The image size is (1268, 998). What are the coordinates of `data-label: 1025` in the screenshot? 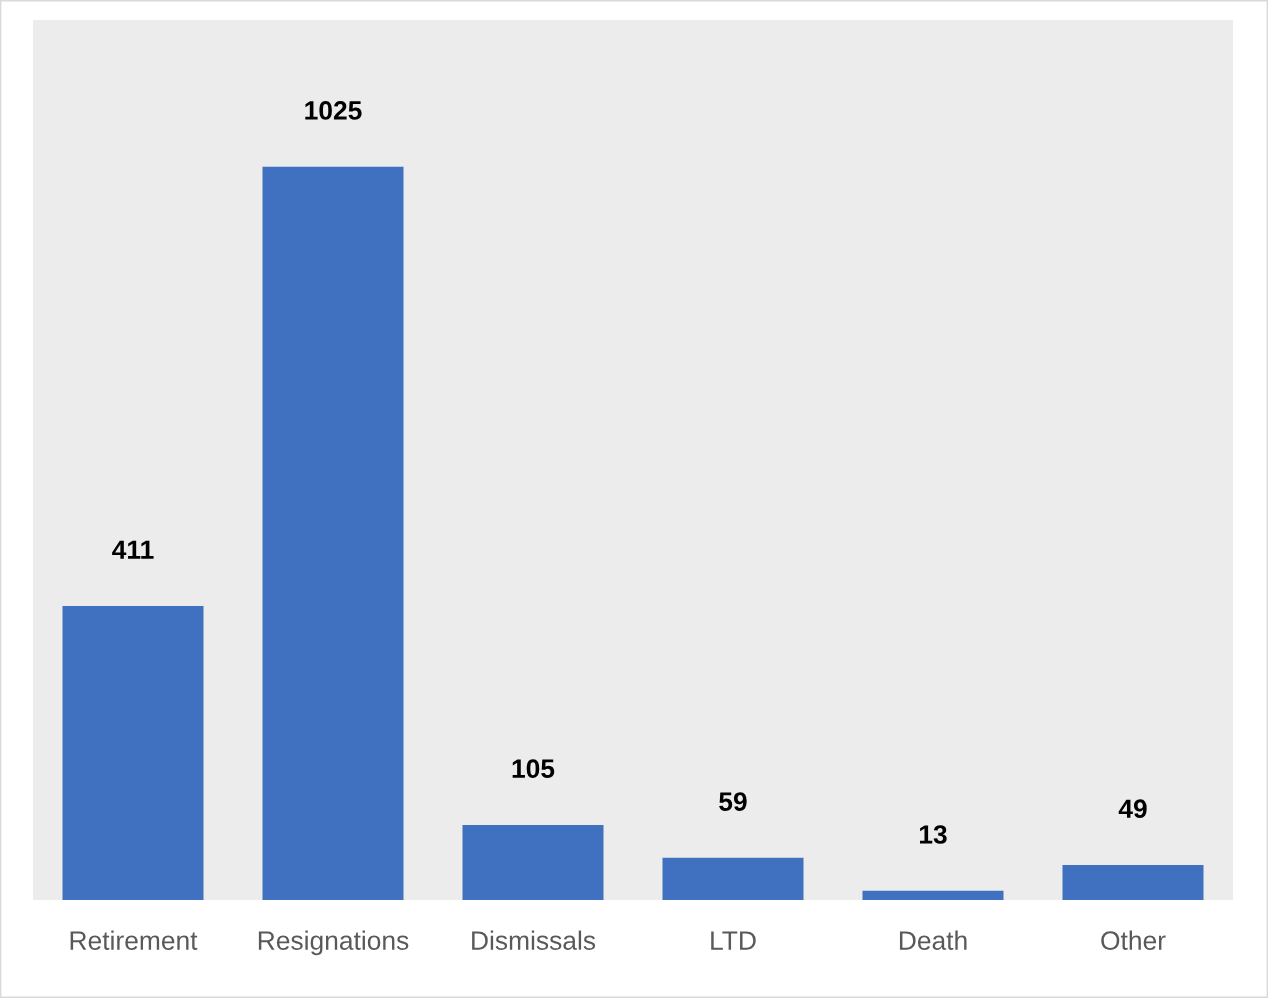 It's located at (333, 110).